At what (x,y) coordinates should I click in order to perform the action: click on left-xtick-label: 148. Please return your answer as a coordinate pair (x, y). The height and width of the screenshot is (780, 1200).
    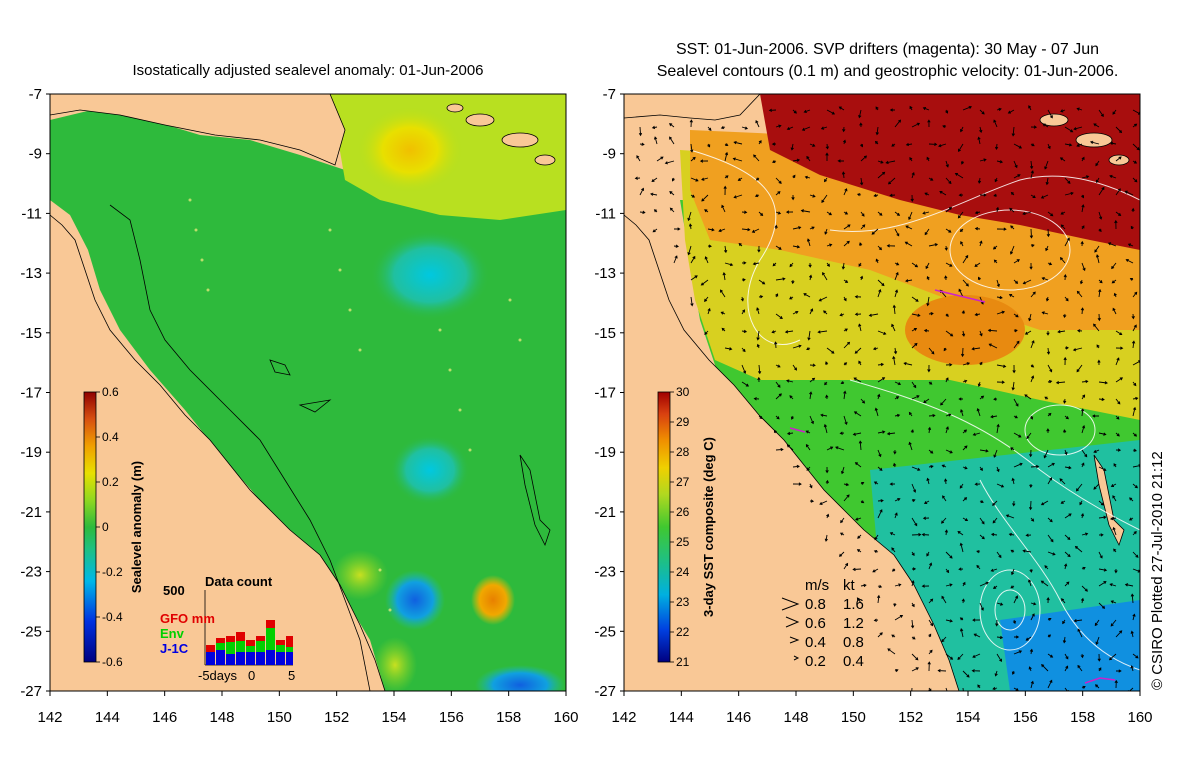
    Looking at the image, I should click on (221, 717).